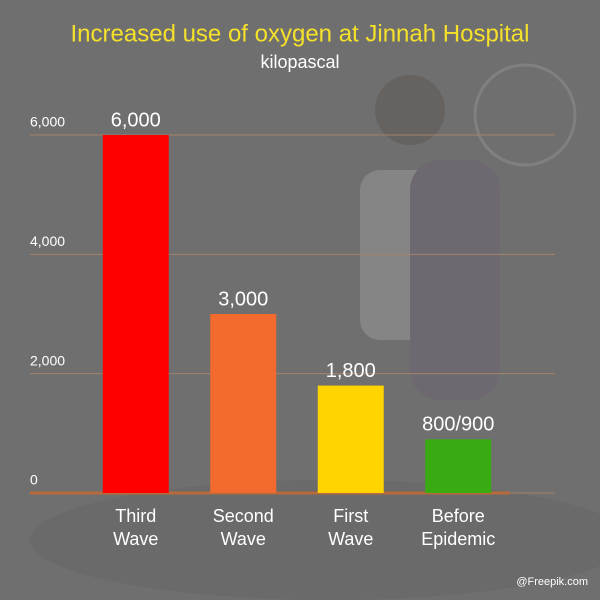 The height and width of the screenshot is (600, 600). Describe the element at coordinates (243, 299) in the screenshot. I see `value-label: 3,000` at that location.